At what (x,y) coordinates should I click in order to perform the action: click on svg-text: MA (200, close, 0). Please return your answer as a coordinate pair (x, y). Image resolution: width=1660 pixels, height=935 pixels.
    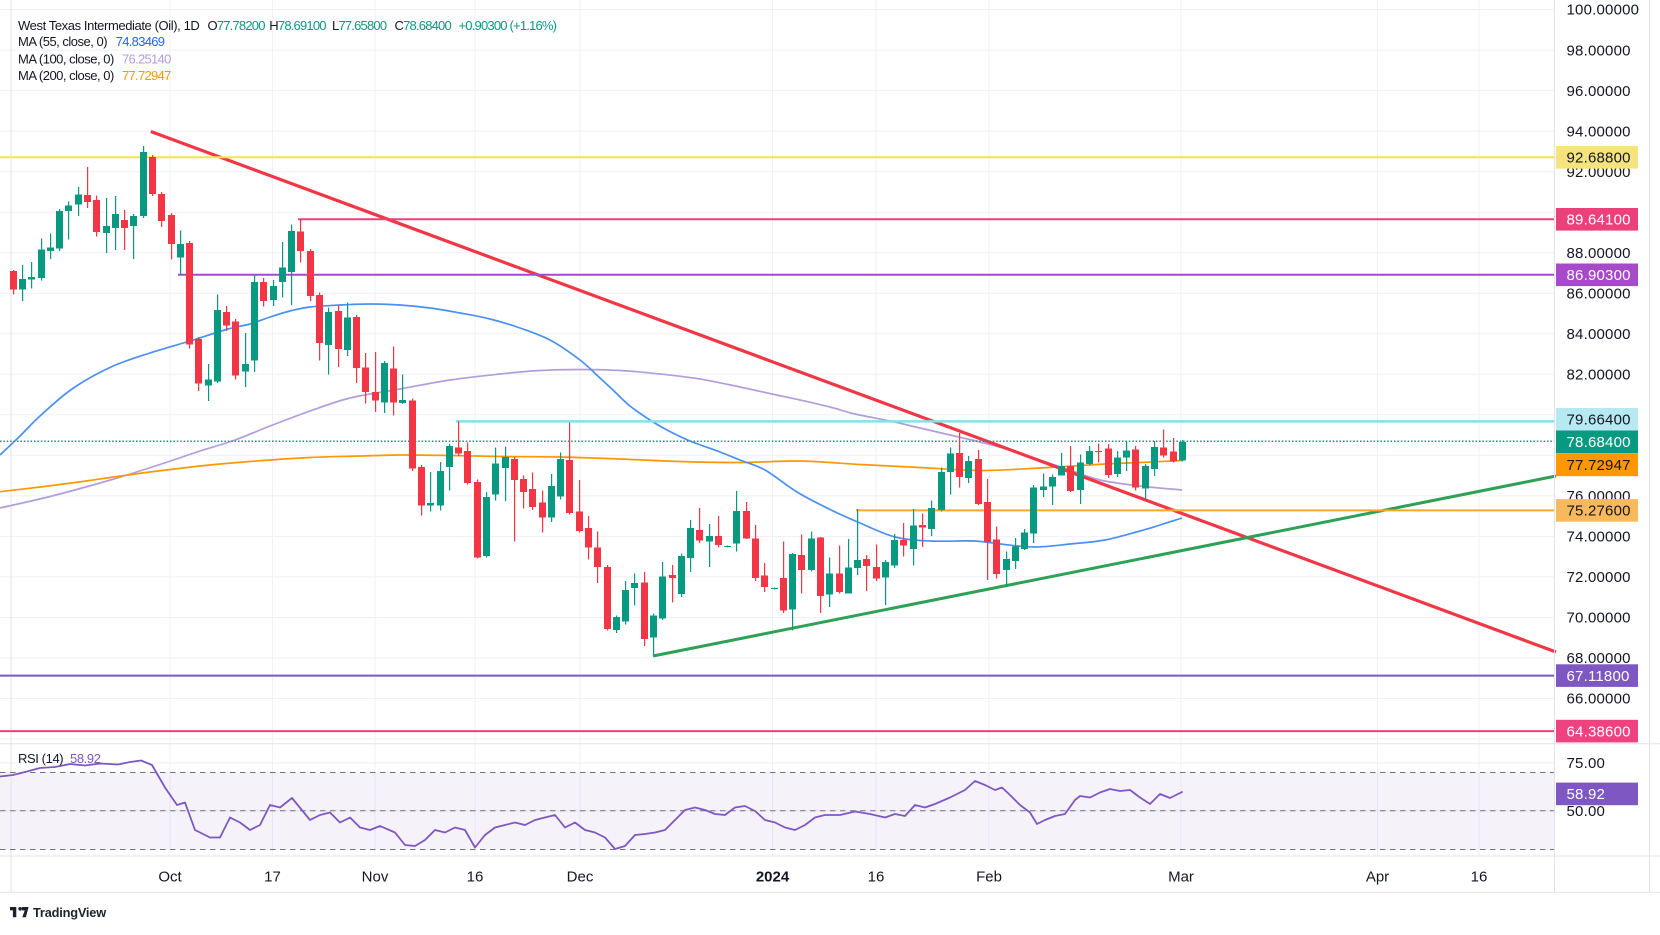
    Looking at the image, I should click on (66, 75).